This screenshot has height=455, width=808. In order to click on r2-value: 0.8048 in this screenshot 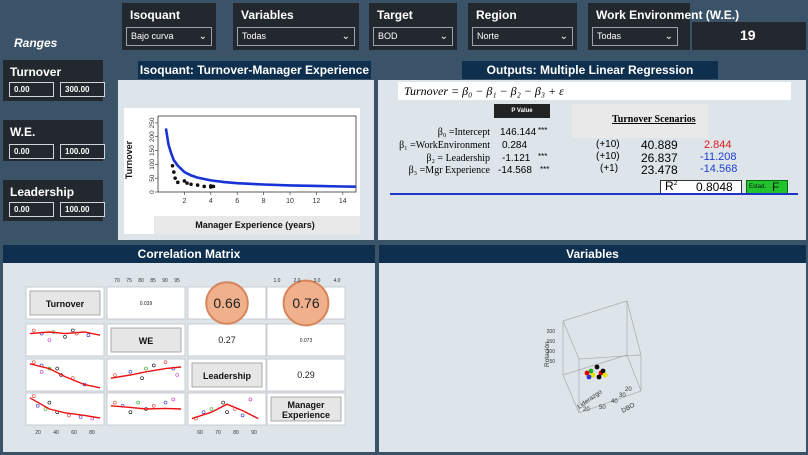, I will do `click(714, 187)`.